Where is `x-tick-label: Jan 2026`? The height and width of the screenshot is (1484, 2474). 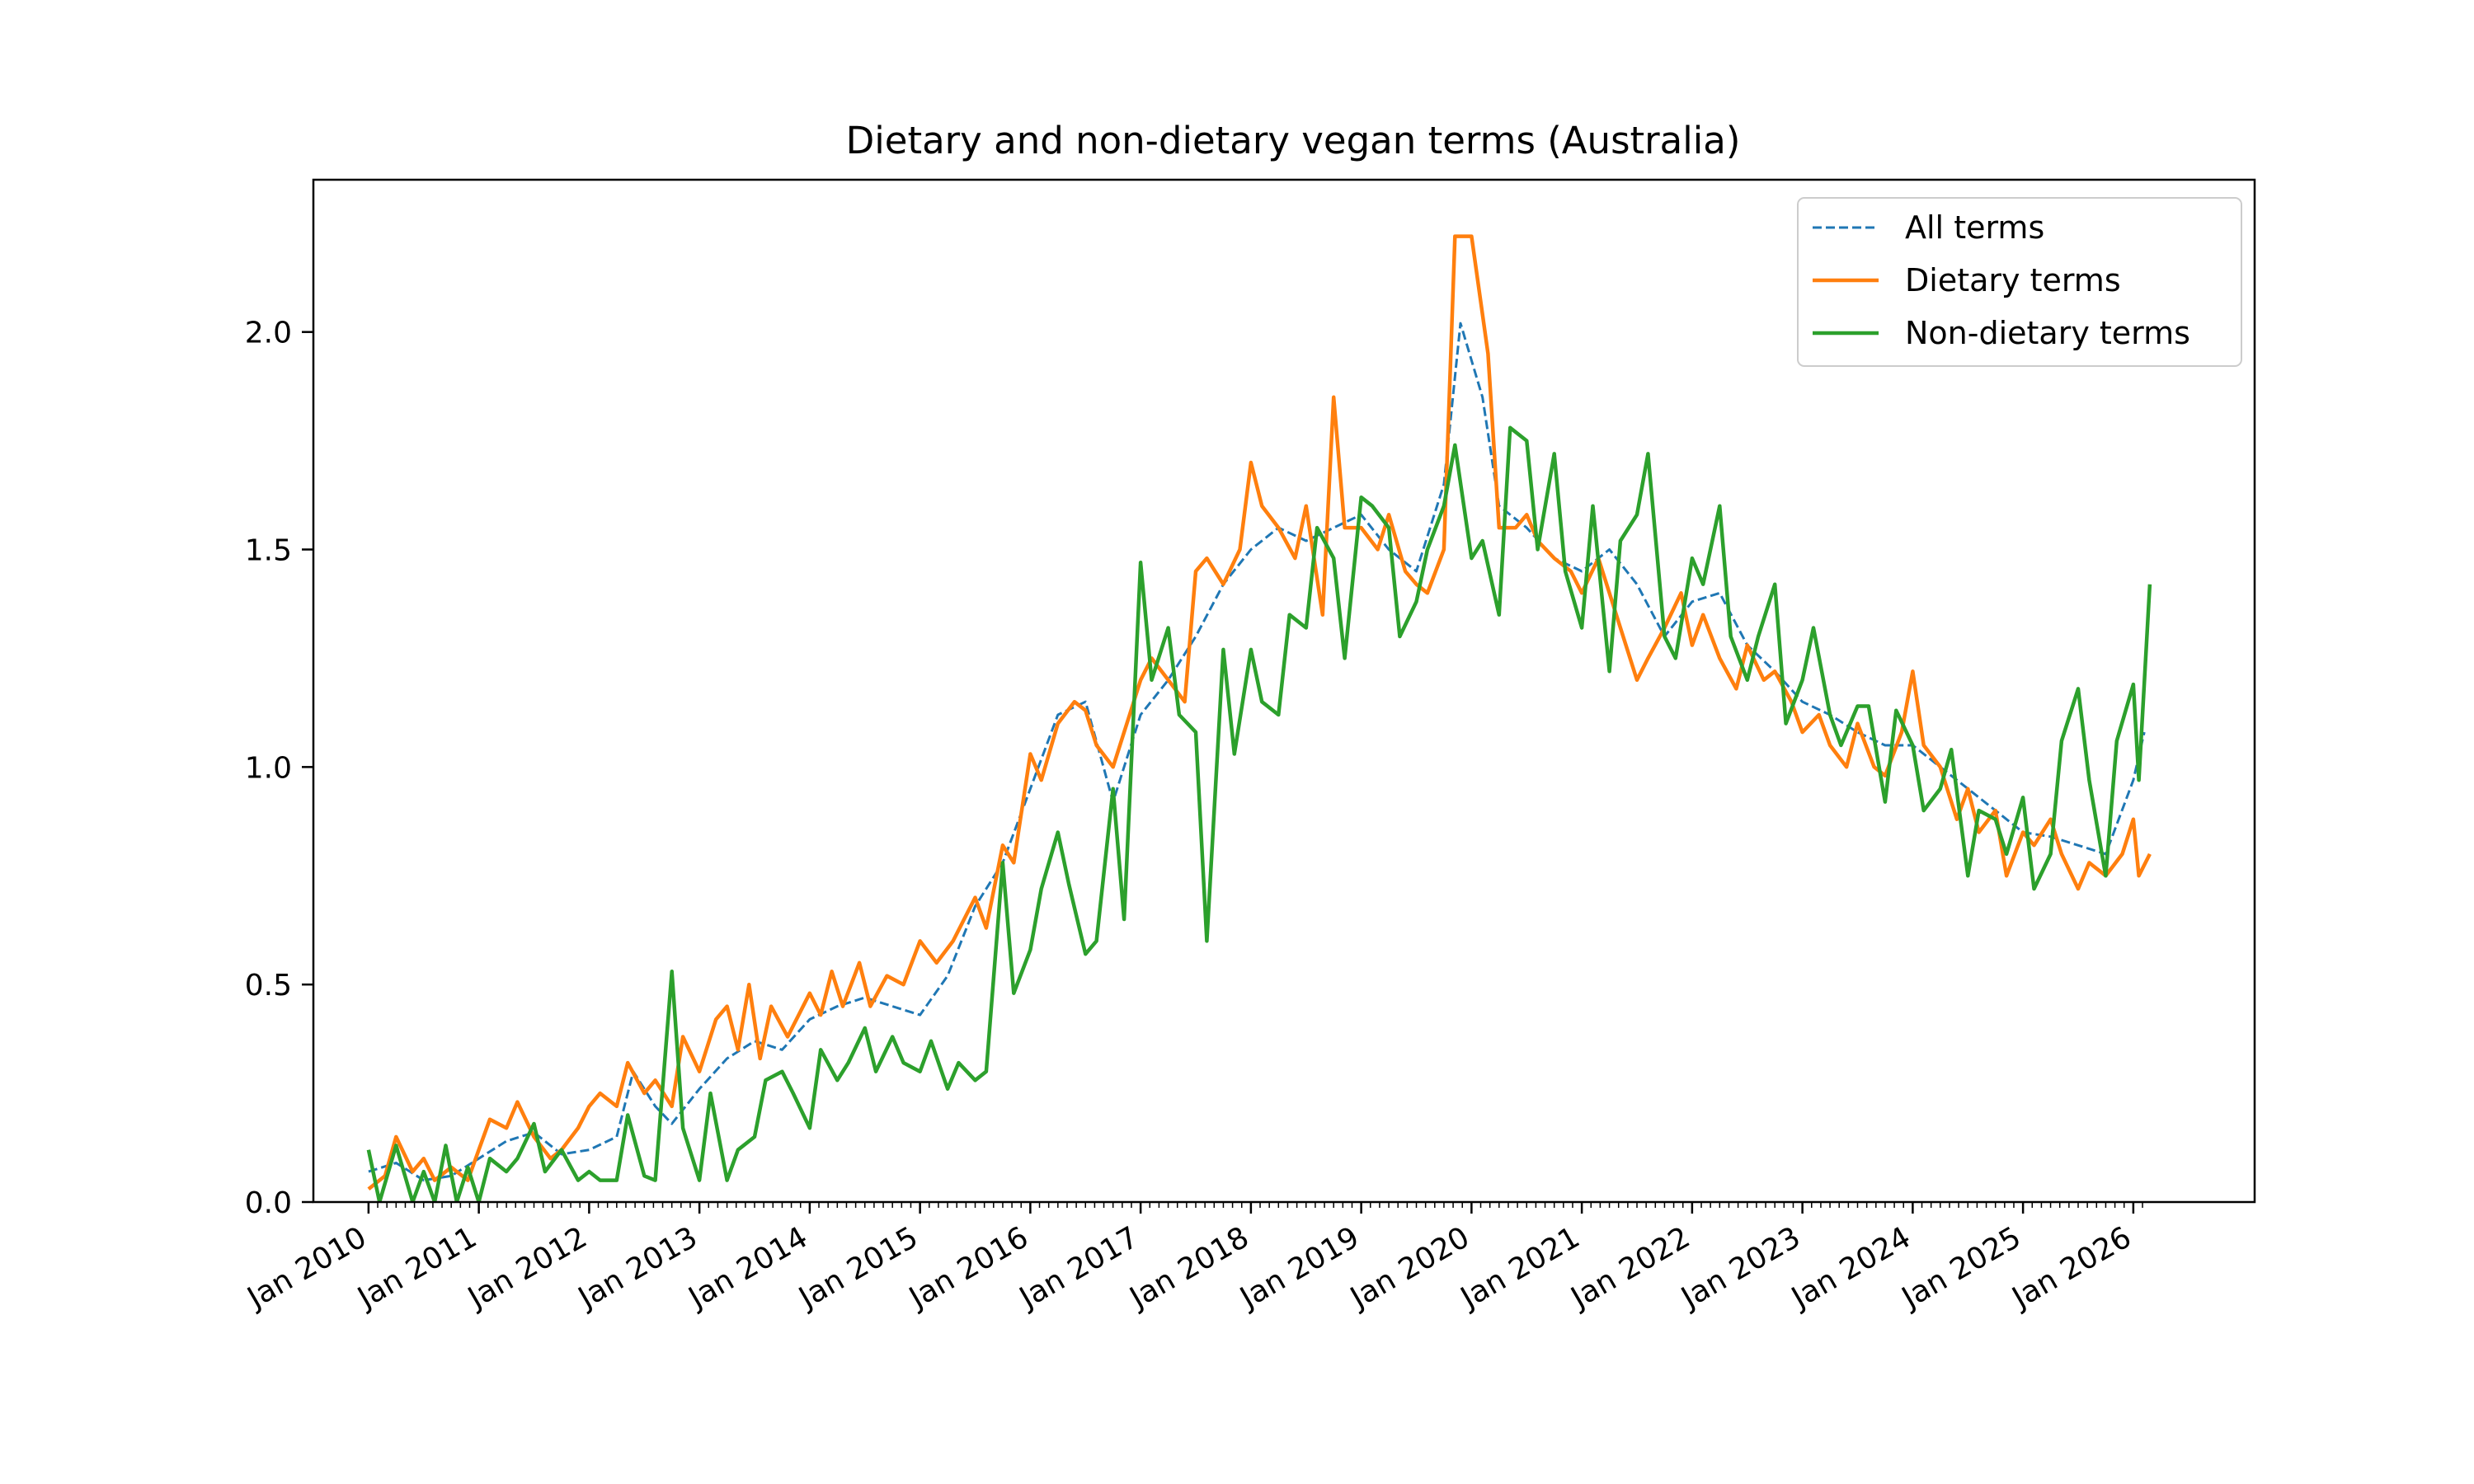 x-tick-label: Jan 2026 is located at coordinates (2072, 1268).